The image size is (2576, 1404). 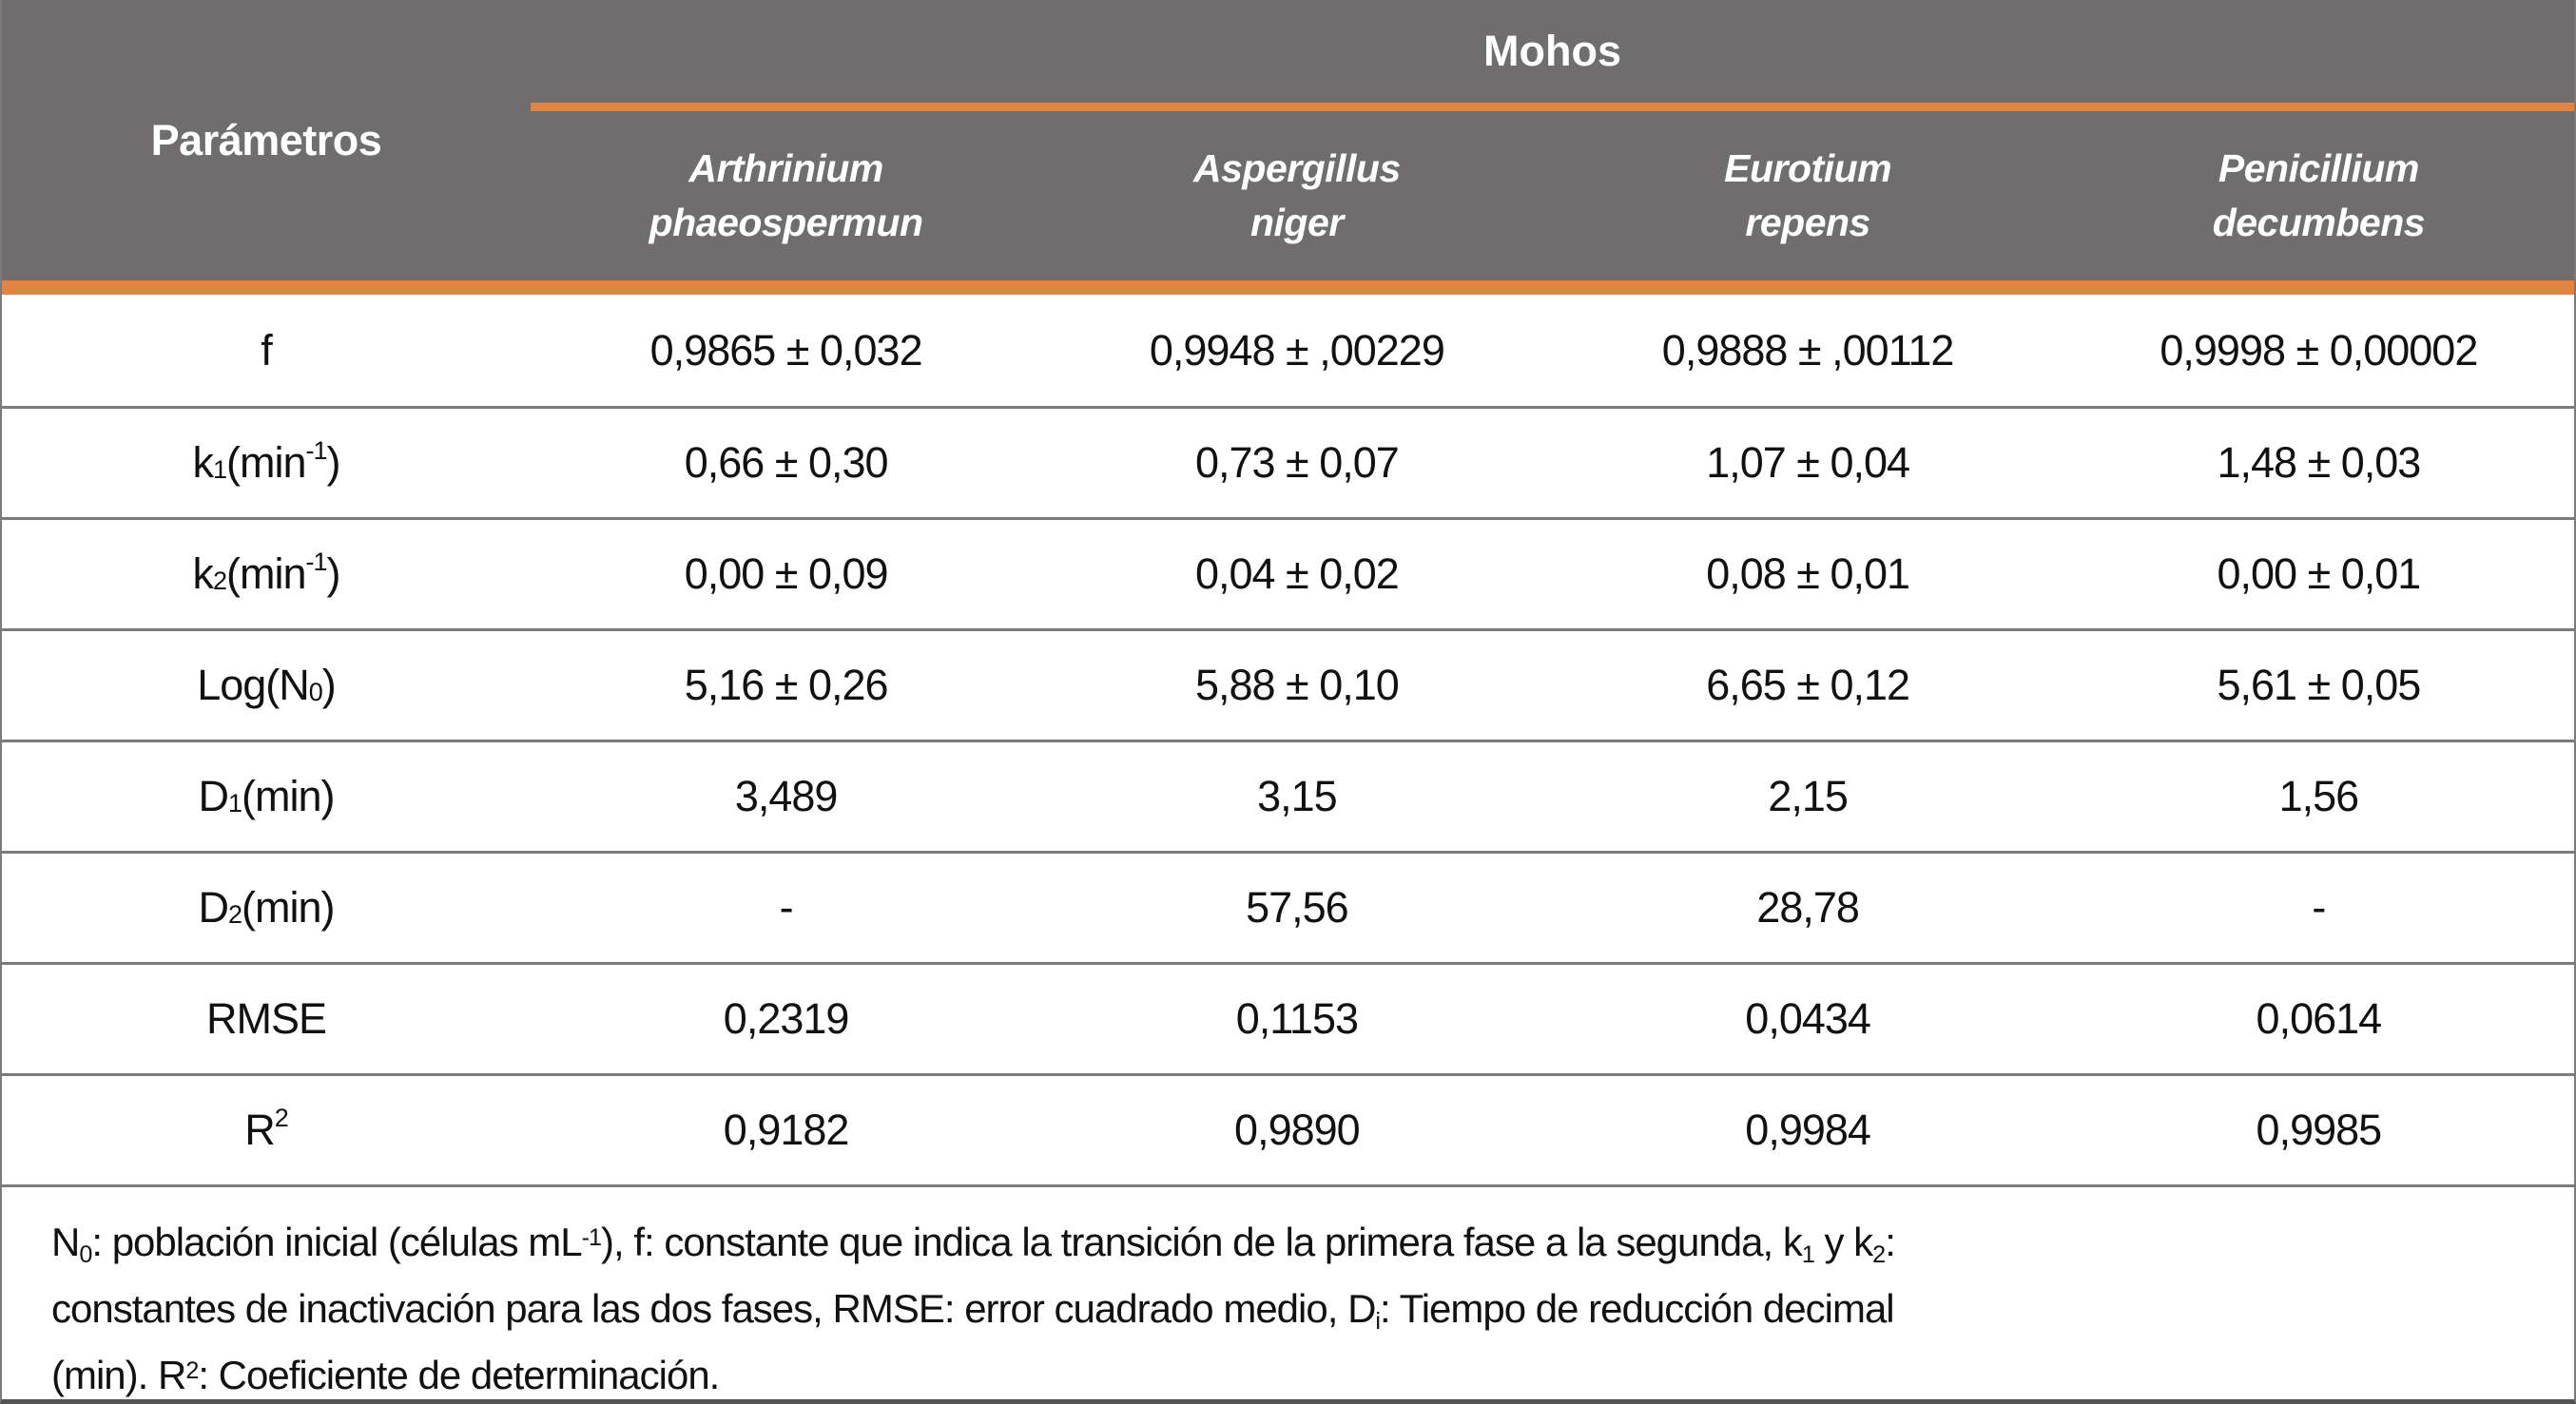 What do you see at coordinates (1808, 685) in the screenshot?
I see `cell-value: 6,65 ± 0,12` at bounding box center [1808, 685].